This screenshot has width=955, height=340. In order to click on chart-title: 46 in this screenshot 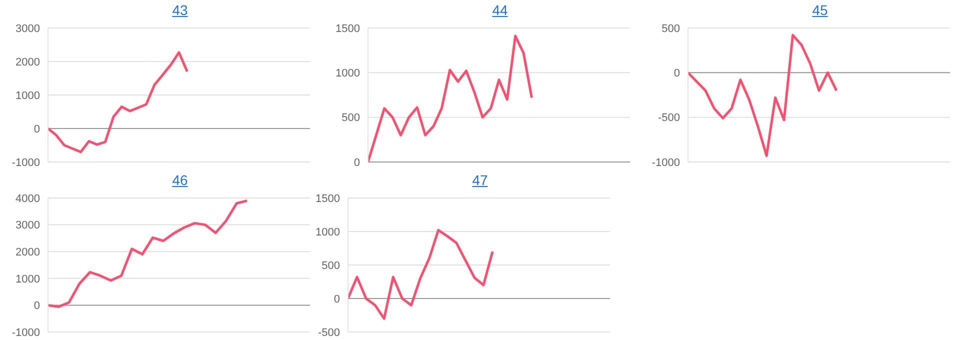, I will do `click(180, 180)`.